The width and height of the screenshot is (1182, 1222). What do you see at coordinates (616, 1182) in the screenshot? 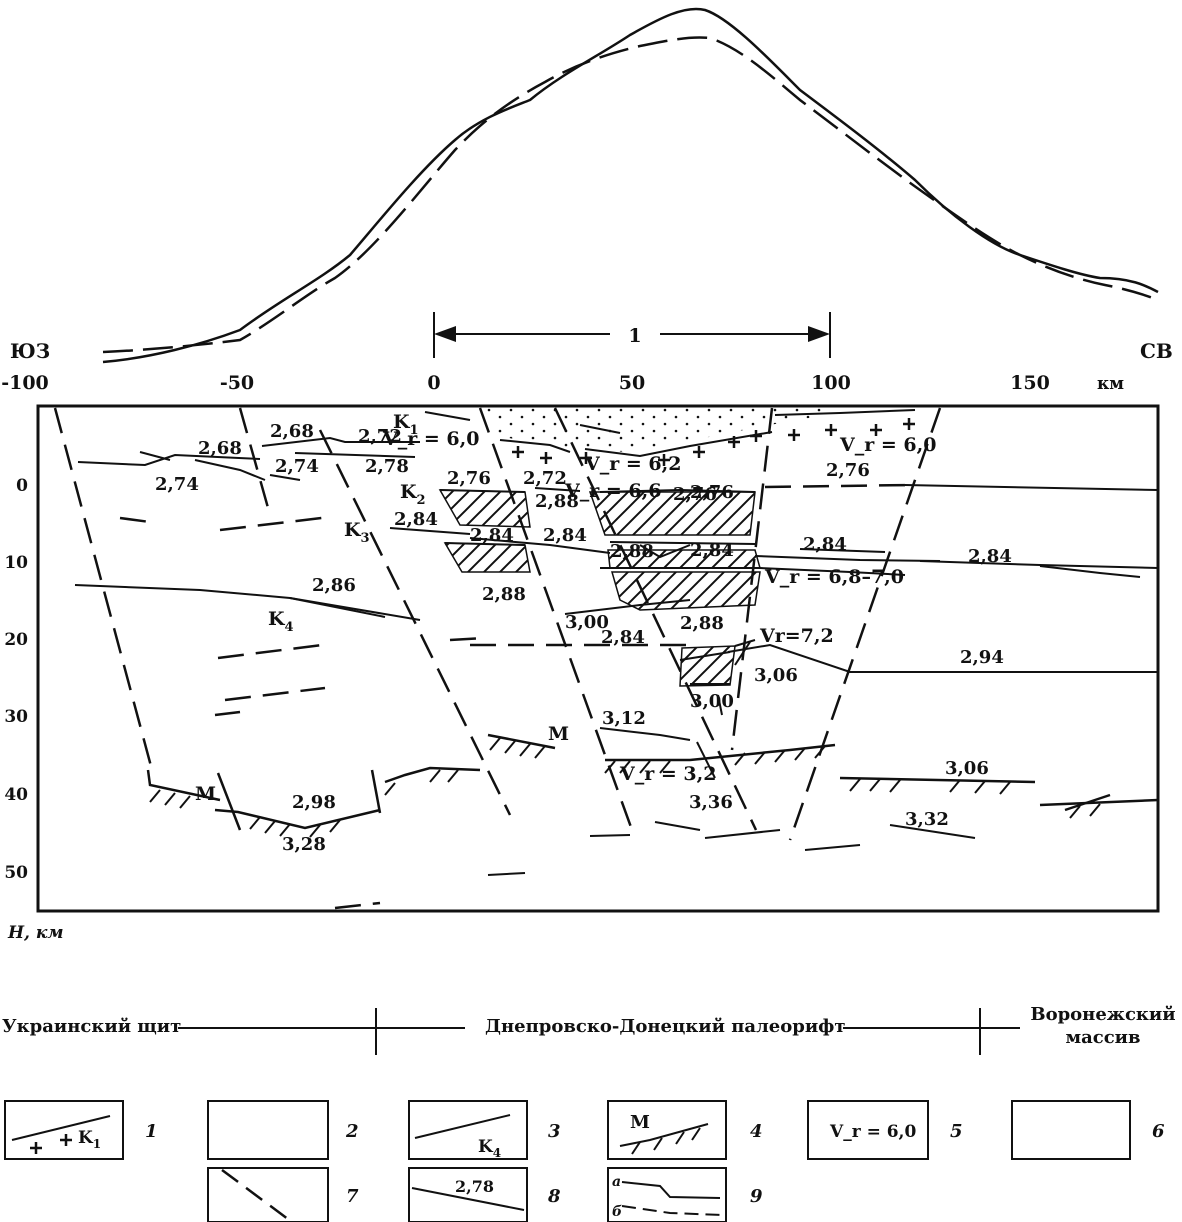
I see `svg-text: а` at bounding box center [616, 1182].